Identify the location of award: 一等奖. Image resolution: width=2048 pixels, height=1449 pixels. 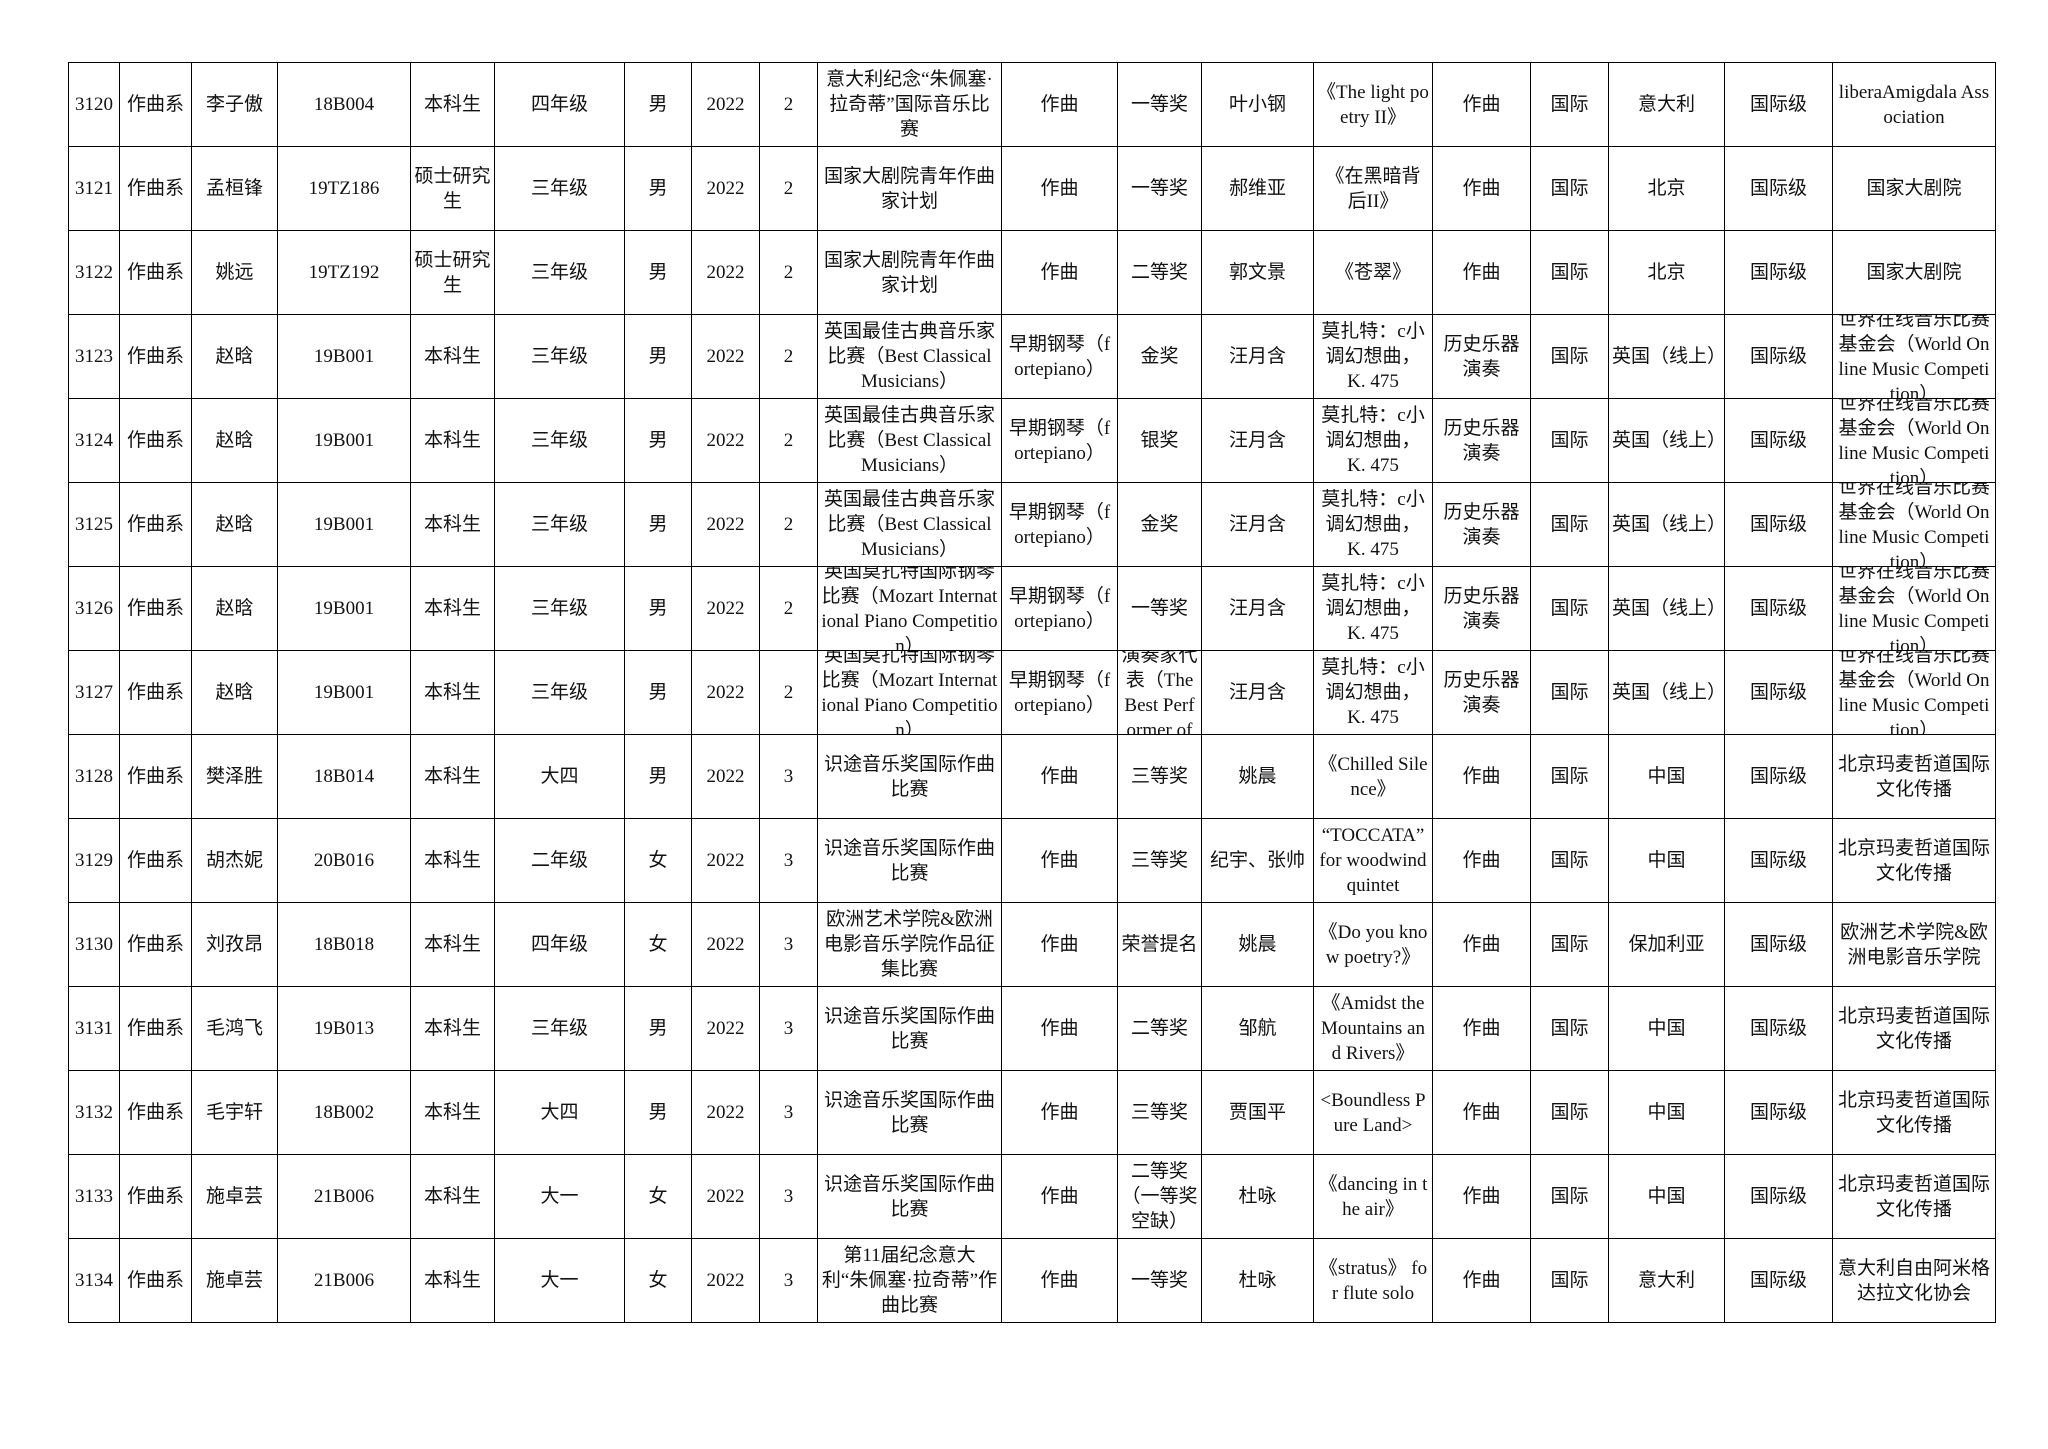
(1159, 608).